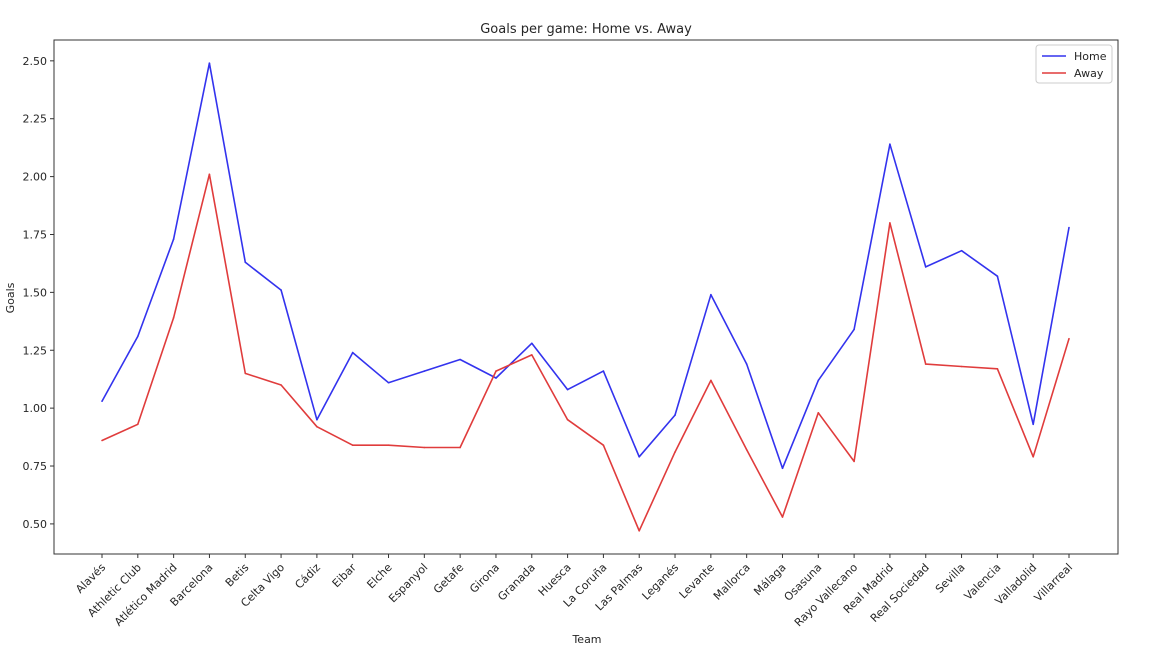 Image resolution: width=1170 pixels, height=647 pixels. I want to click on x-tick-label: Atlético Madrid, so click(146, 595).